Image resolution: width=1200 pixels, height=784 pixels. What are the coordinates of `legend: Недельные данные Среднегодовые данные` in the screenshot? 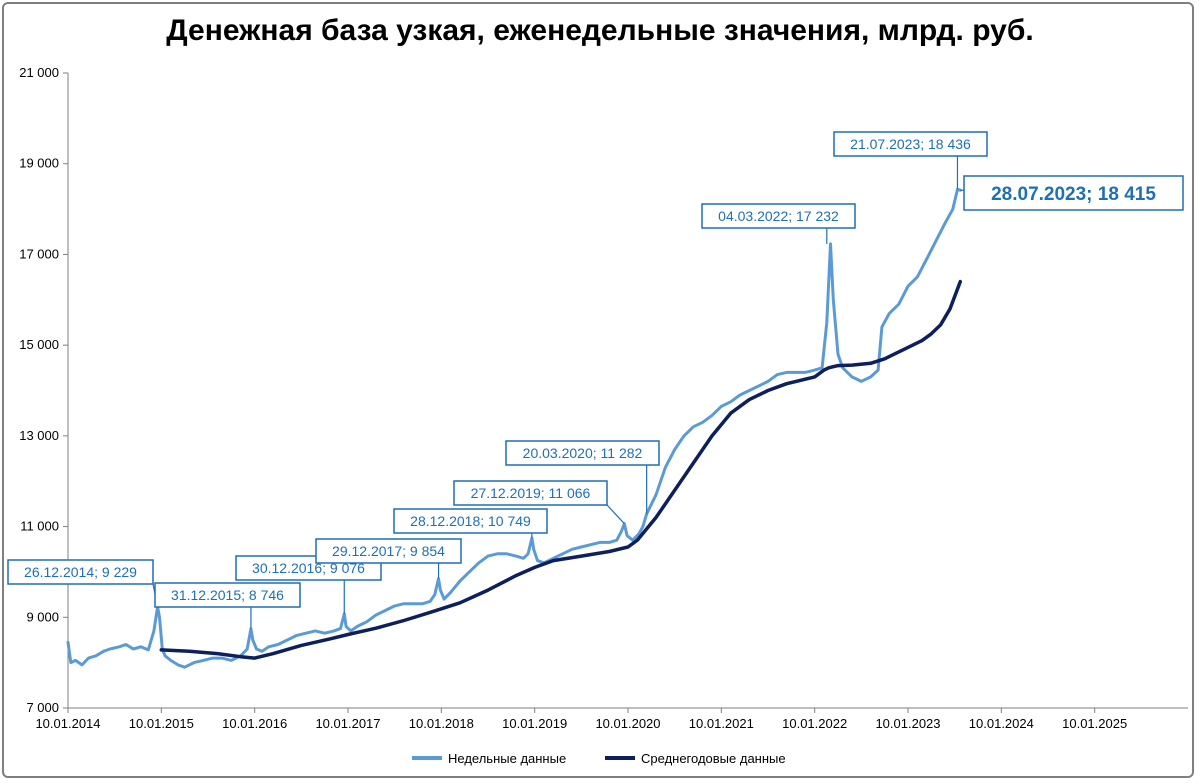 It's located at (599, 758).